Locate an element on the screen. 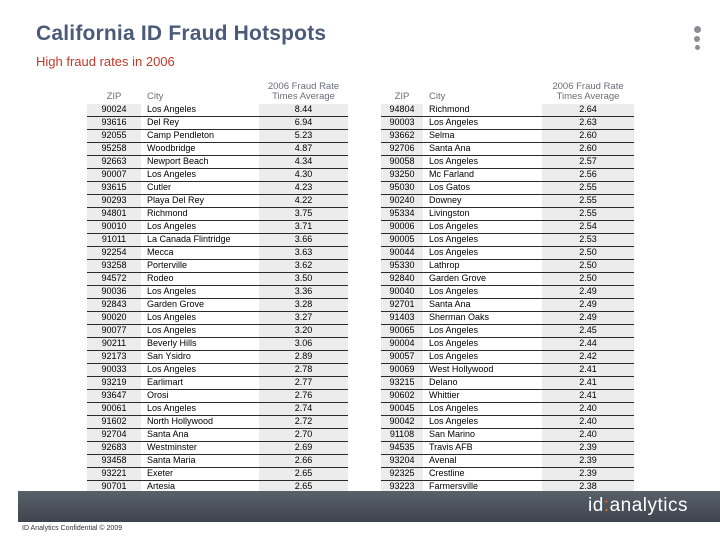 Image resolution: width=720 pixels, height=540 pixels. fraud-rate-cell: 2.56 is located at coordinates (588, 175).